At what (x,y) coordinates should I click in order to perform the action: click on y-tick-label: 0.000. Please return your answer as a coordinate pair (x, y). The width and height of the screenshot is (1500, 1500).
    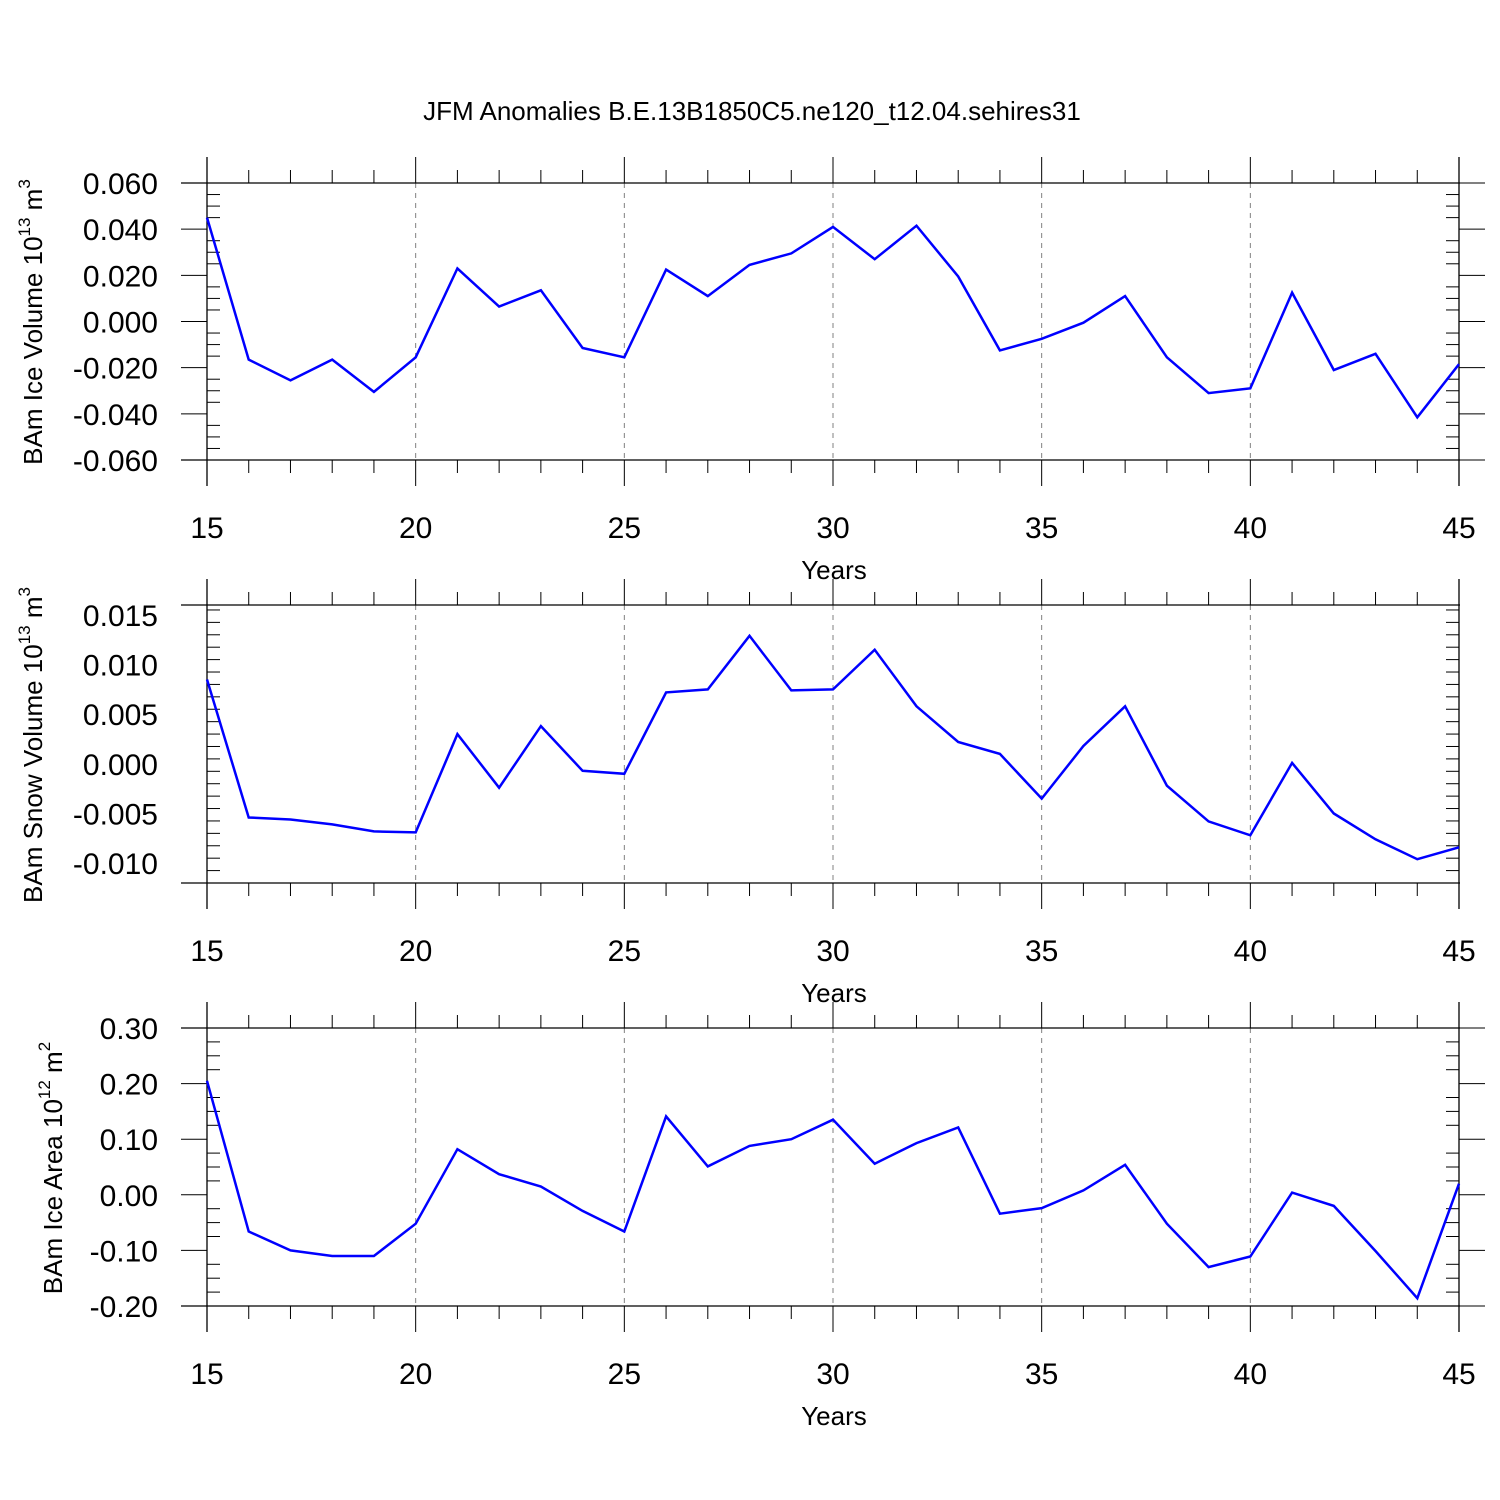
    Looking at the image, I should click on (120, 765).